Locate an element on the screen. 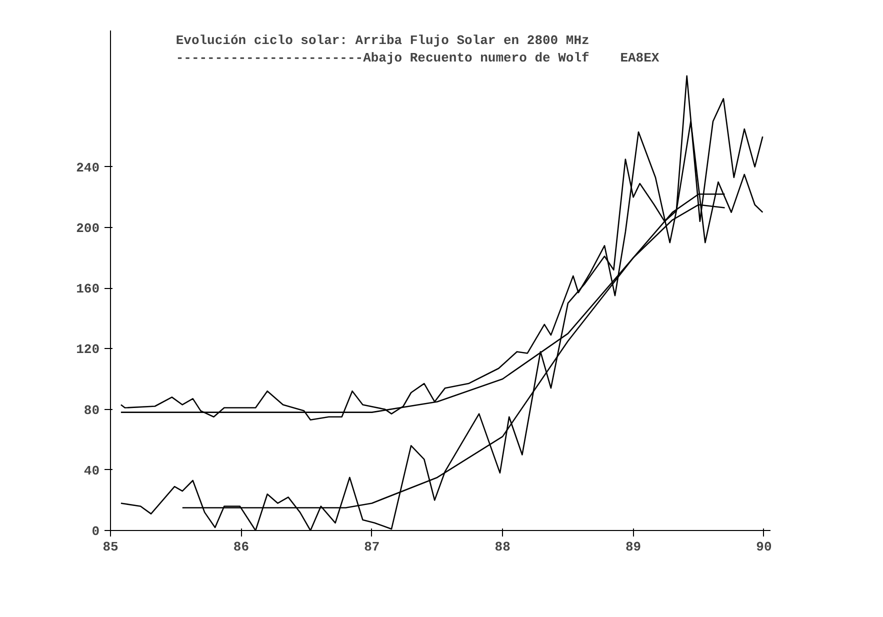 The height and width of the screenshot is (617, 883). y-tick-label: 160 is located at coordinates (88, 289).